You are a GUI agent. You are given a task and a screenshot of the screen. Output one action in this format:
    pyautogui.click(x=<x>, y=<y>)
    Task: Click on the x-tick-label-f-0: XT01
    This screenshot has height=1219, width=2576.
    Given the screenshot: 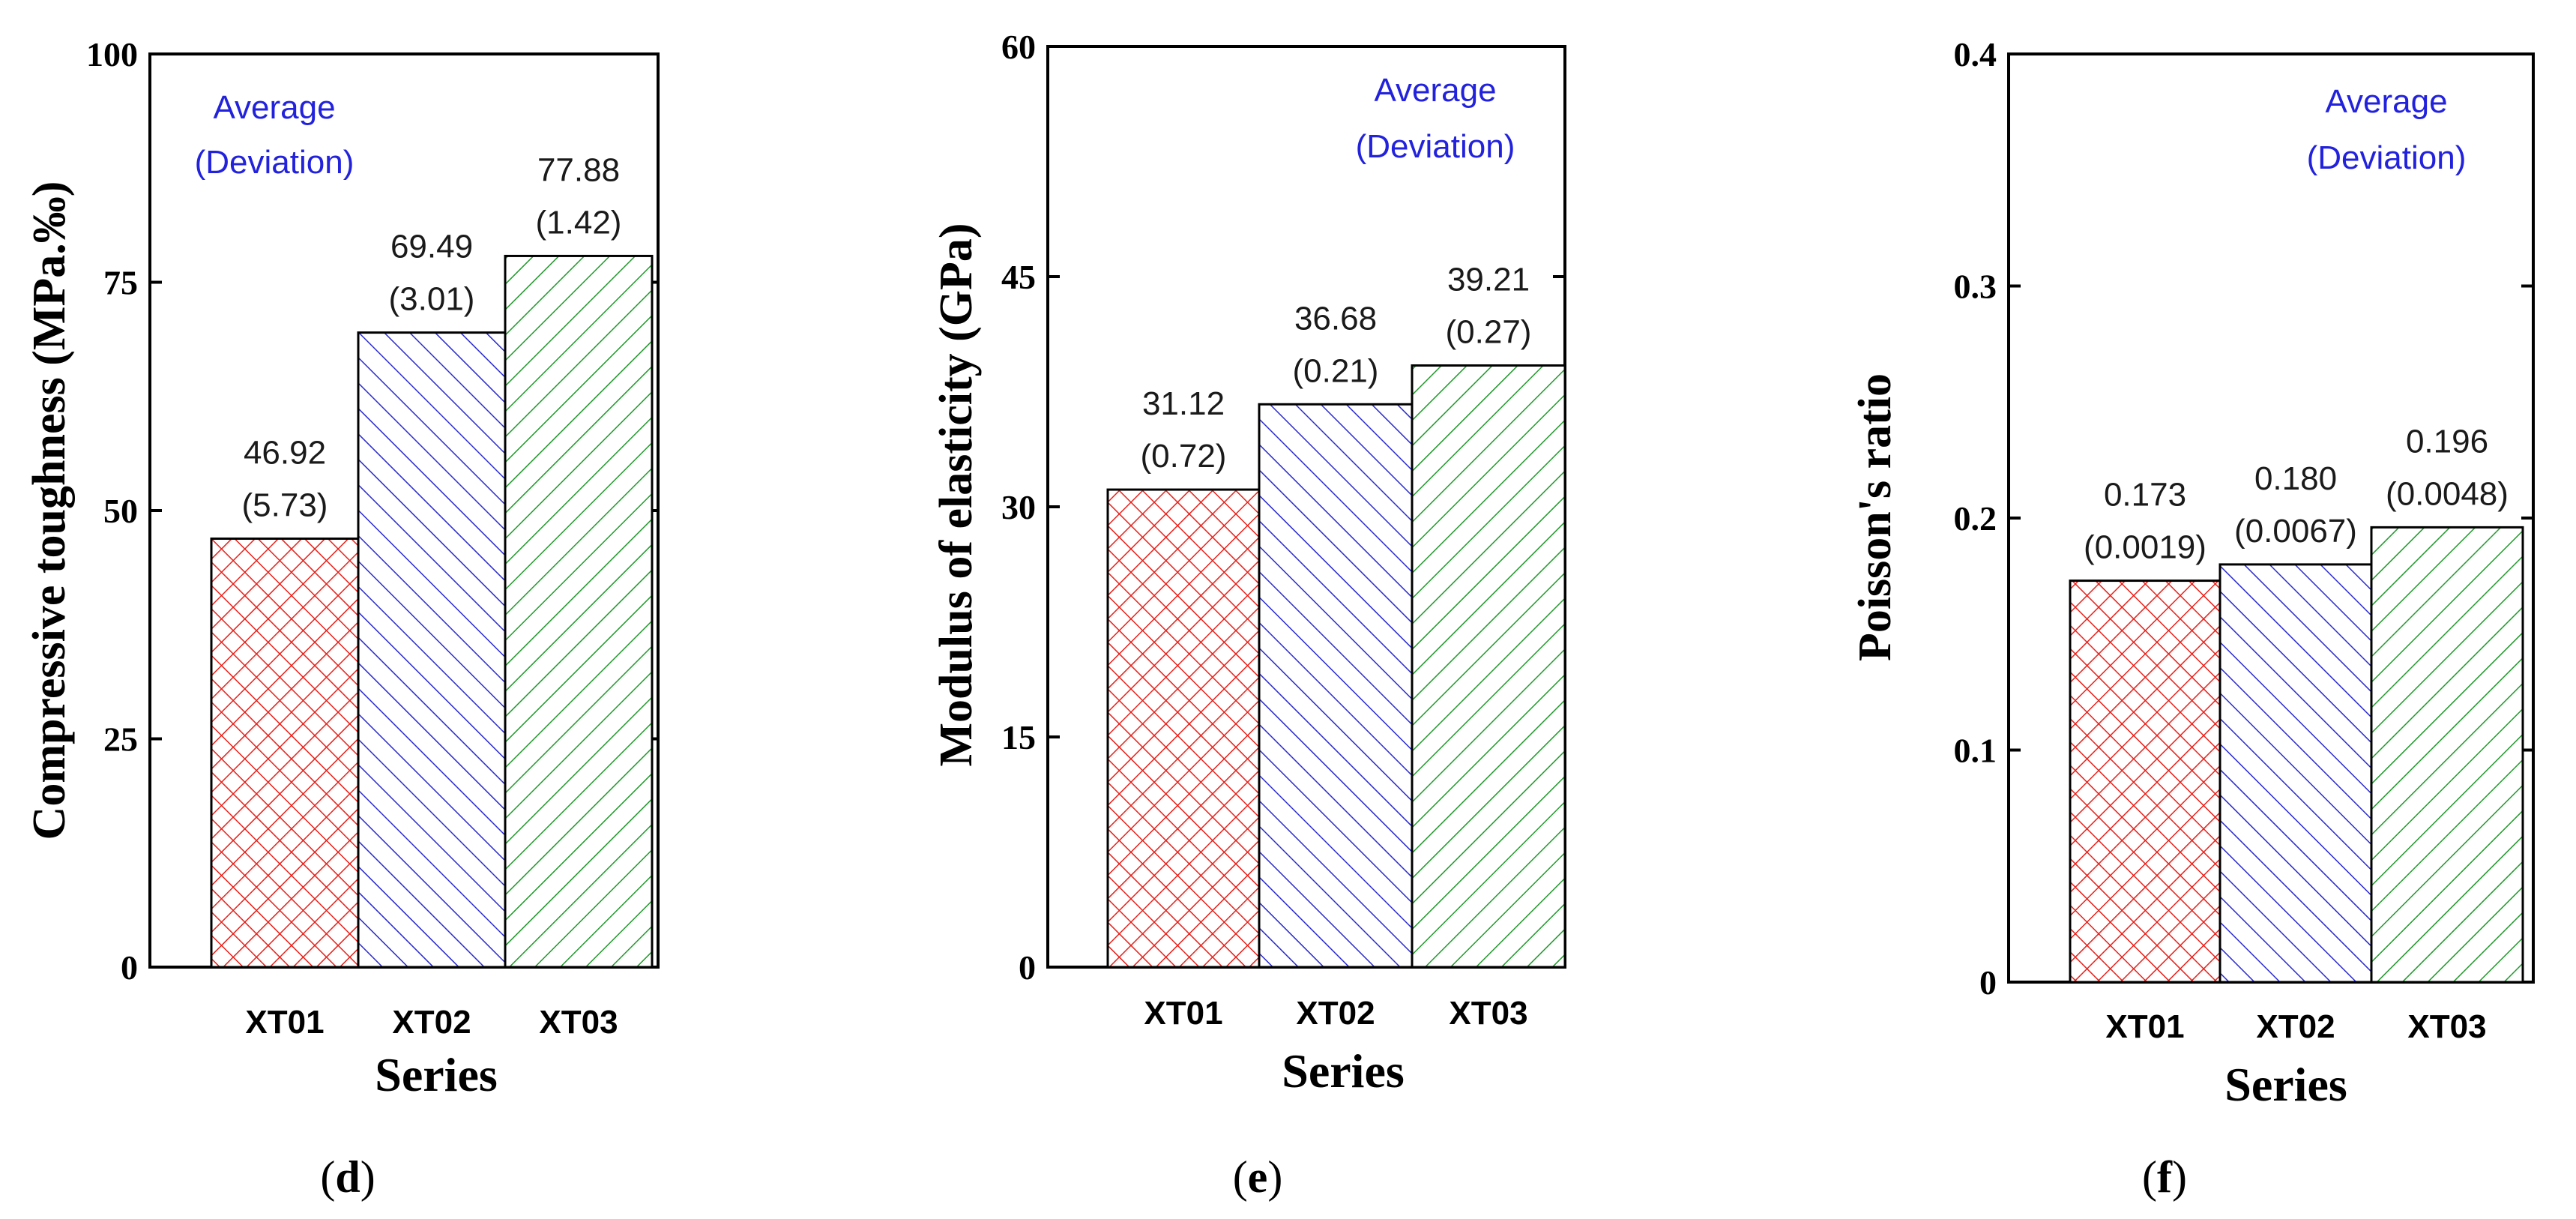 What is the action you would take?
    pyautogui.click(x=2144, y=1026)
    